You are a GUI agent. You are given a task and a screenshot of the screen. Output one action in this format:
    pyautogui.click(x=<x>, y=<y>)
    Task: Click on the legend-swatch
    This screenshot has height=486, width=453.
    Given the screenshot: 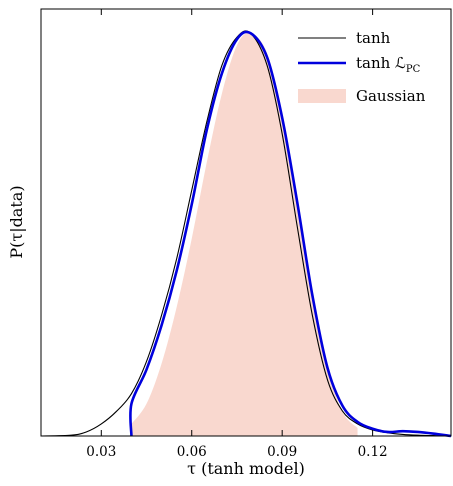 What is the action you would take?
    pyautogui.click(x=322, y=96)
    